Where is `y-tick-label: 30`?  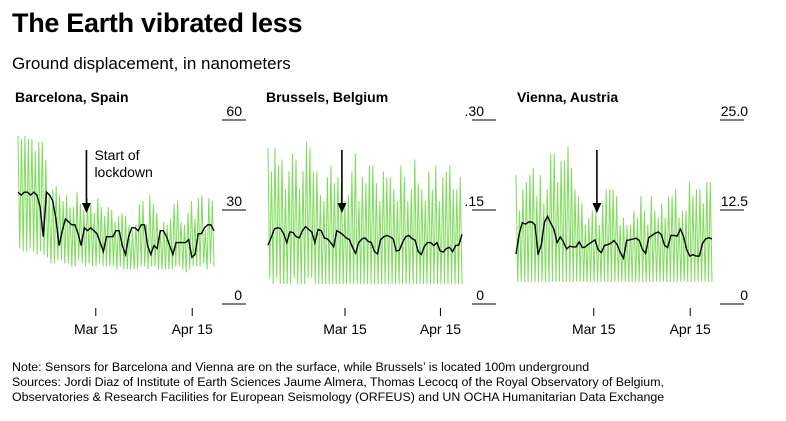
y-tick-label: 30 is located at coordinates (234, 201).